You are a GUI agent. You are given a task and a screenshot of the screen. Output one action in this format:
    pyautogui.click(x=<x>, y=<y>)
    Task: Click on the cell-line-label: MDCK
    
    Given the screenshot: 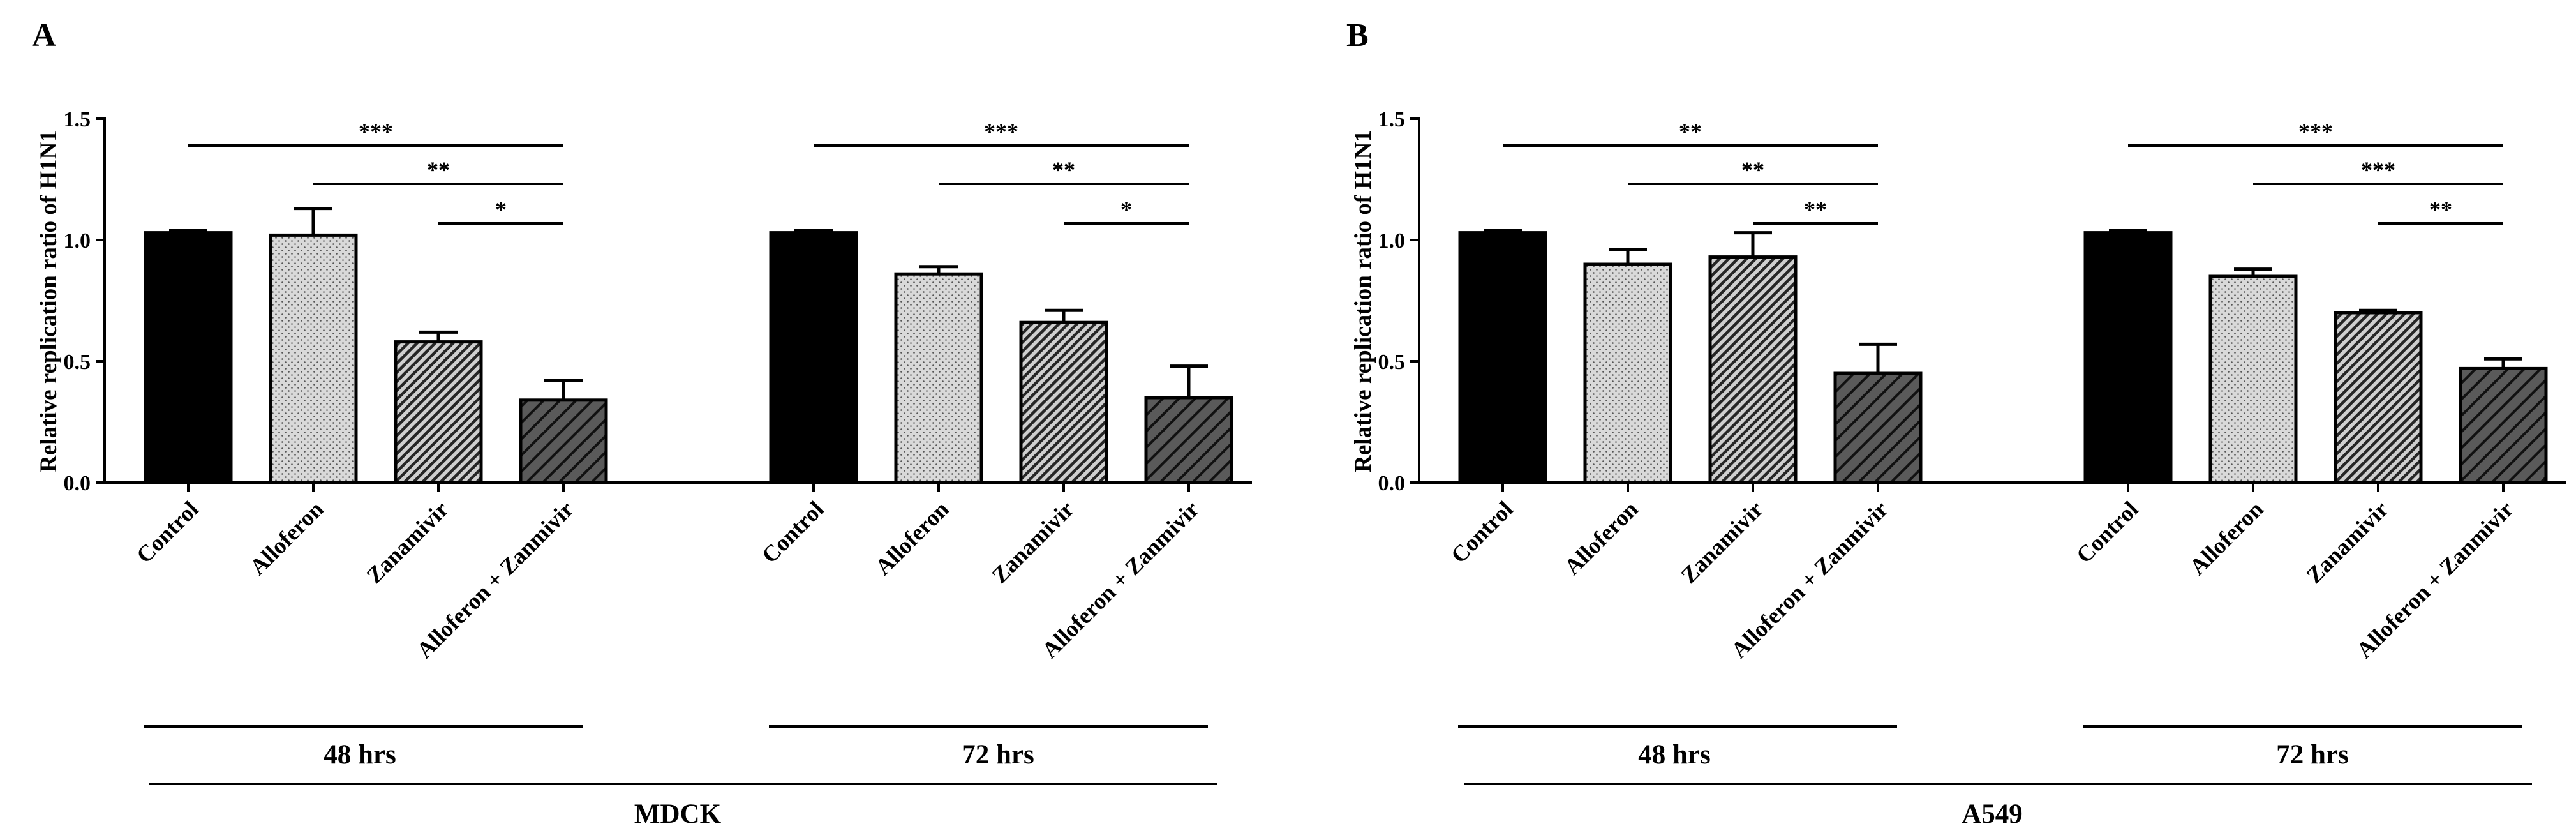 What is the action you would take?
    pyautogui.click(x=678, y=814)
    